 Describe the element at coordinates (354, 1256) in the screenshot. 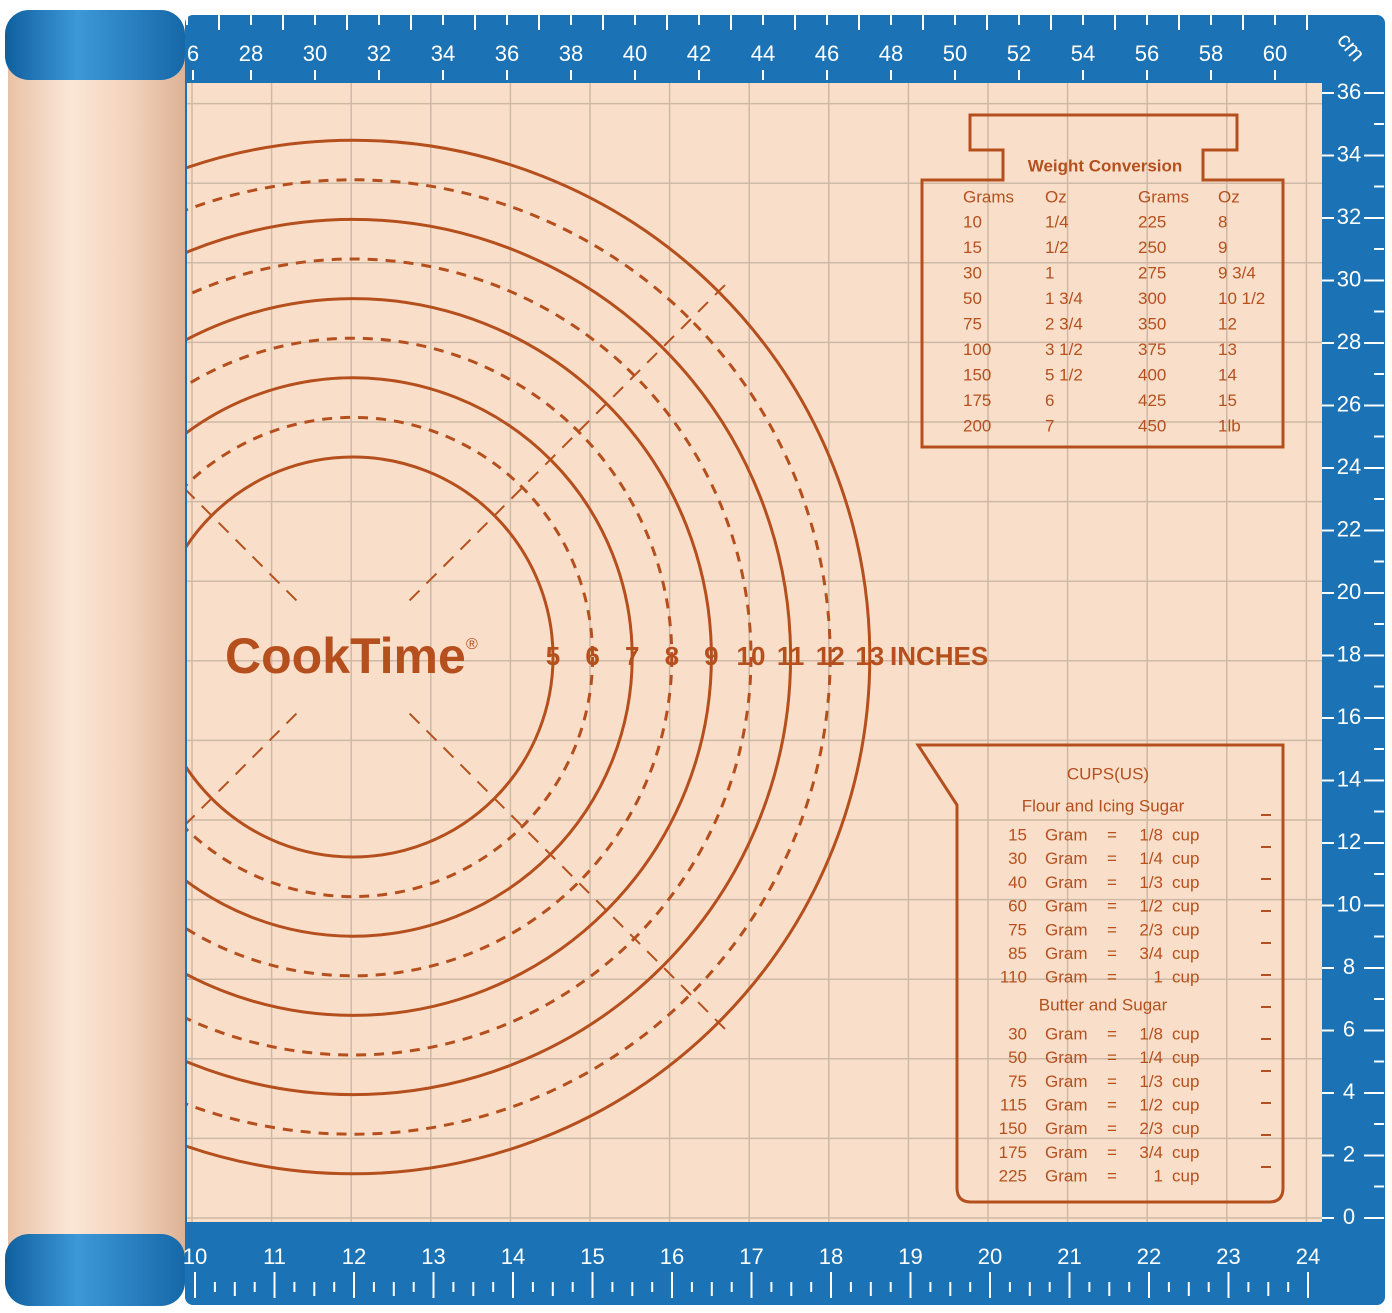

I see `bottom-ruler-label: 12` at that location.